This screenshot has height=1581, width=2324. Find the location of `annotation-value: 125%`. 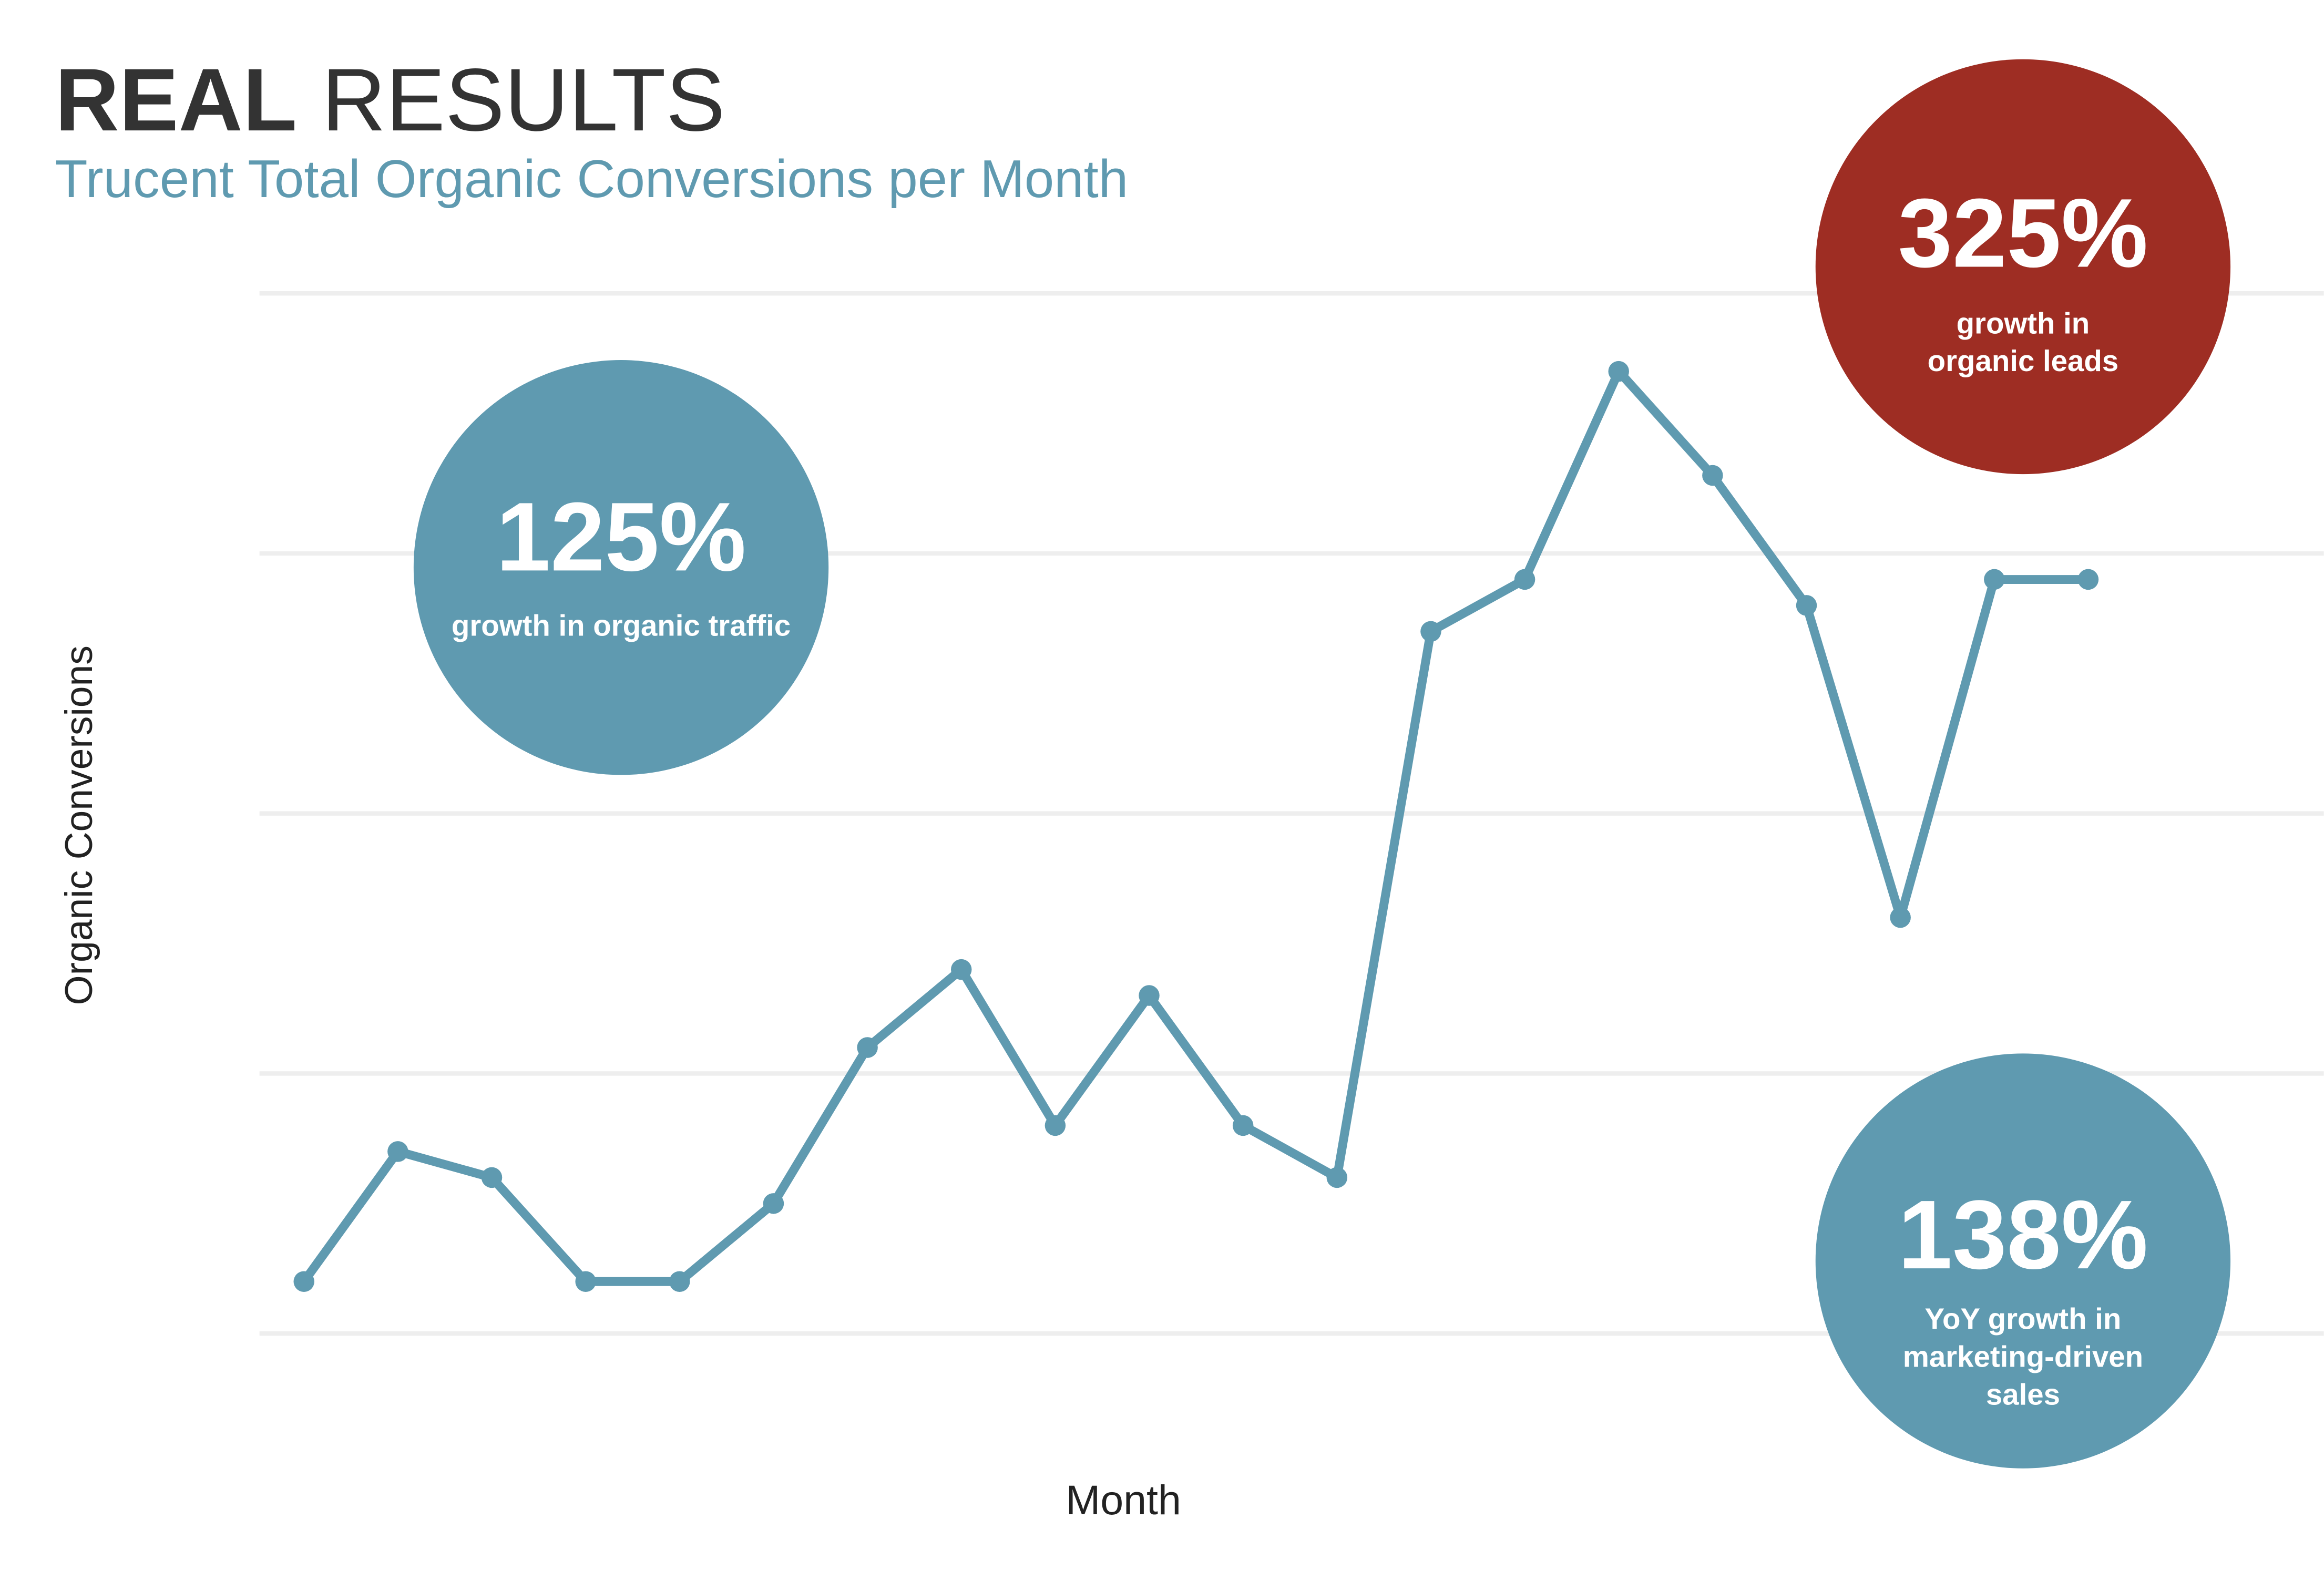

annotation-value: 125% is located at coordinates (621, 536).